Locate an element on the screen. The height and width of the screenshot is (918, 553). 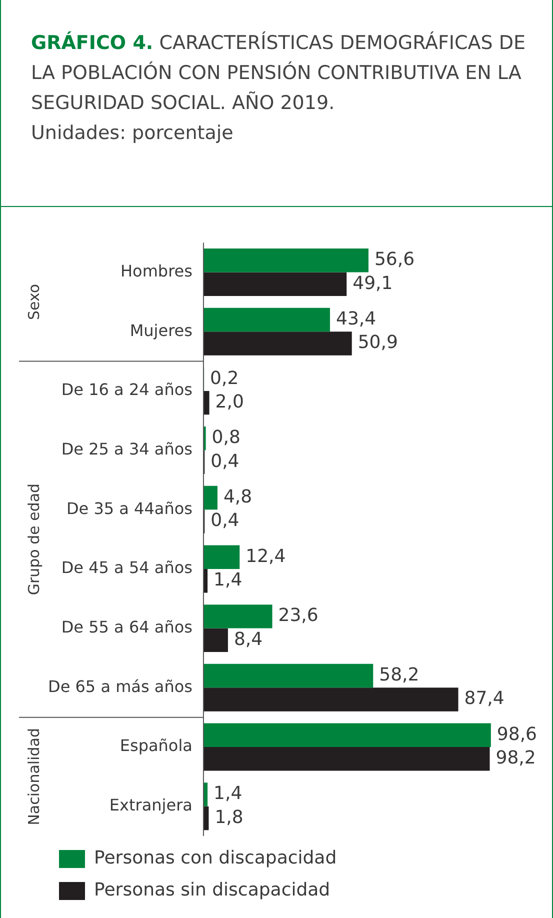
y-tick-label: Española is located at coordinates (156, 746).